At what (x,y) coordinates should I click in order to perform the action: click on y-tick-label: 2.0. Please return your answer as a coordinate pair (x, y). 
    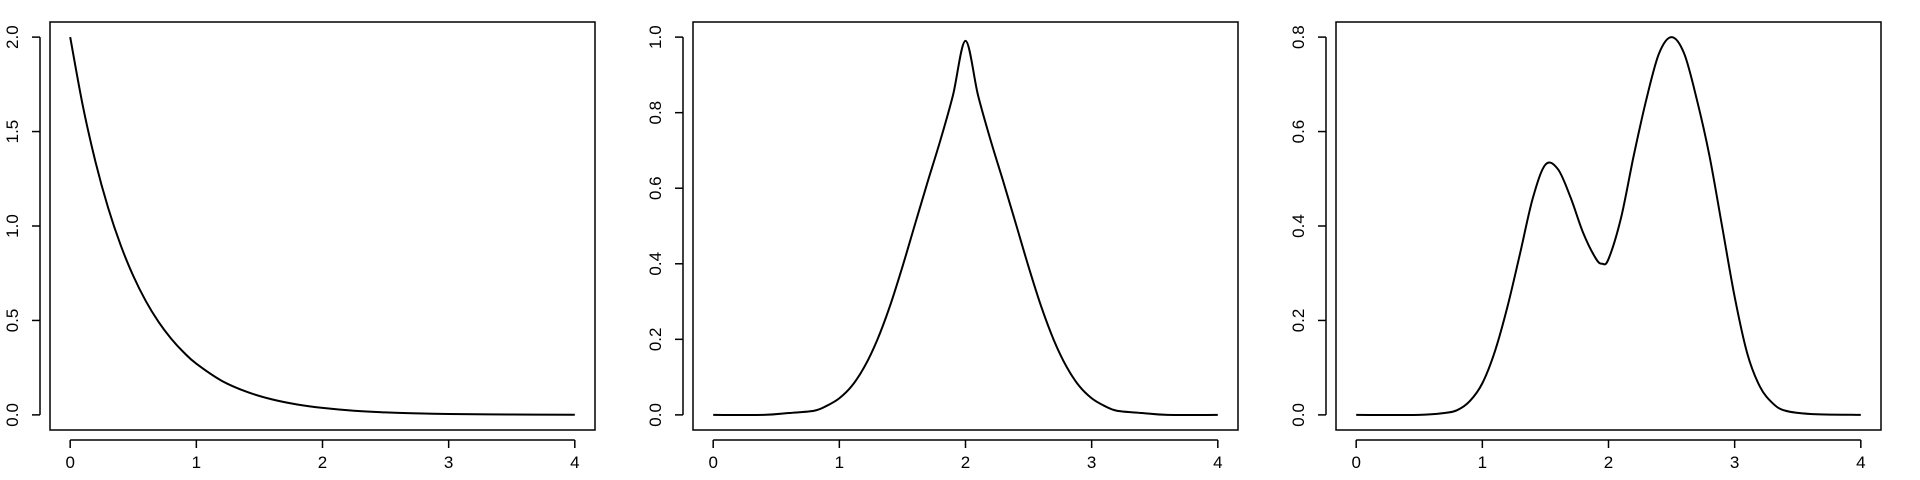
    Looking at the image, I should click on (12, 37).